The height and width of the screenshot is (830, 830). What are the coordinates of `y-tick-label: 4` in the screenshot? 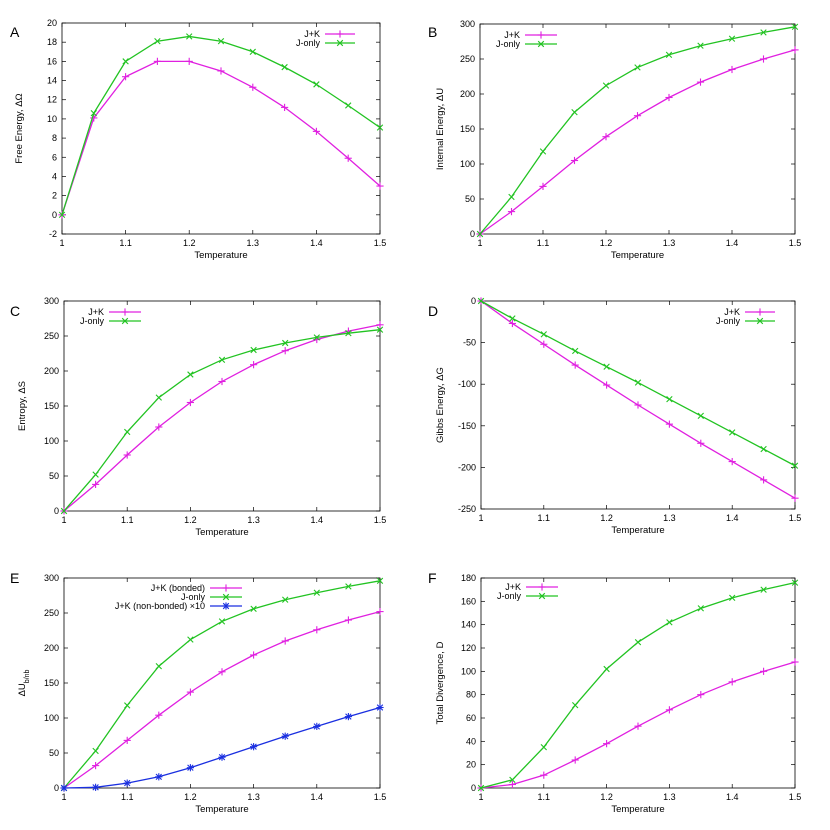 It's located at (54, 176).